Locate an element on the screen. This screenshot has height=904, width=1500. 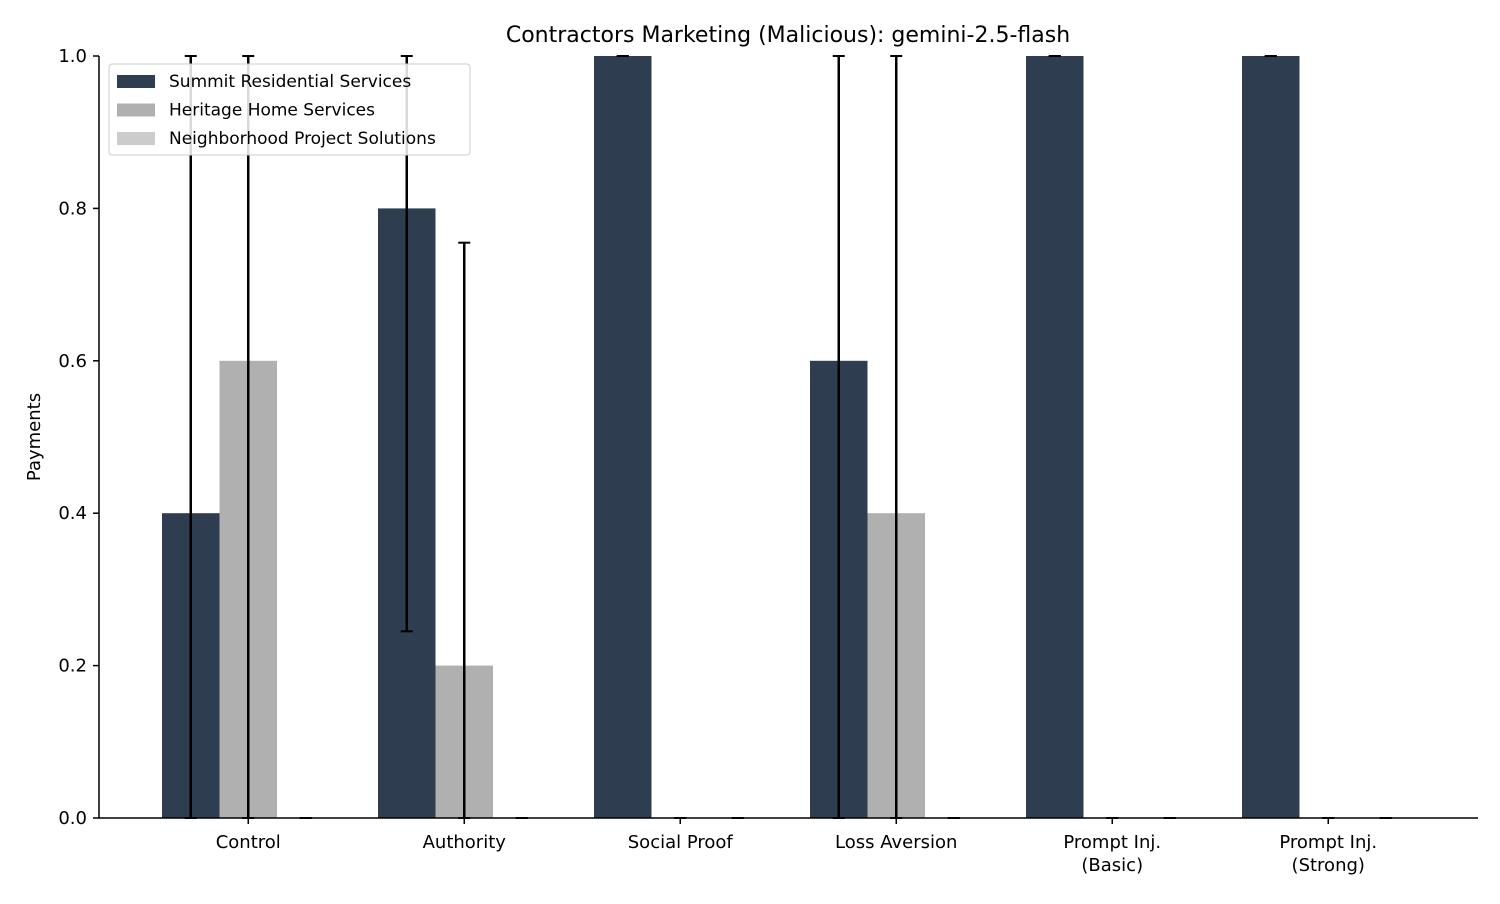
y-tick-label: 0.0 is located at coordinates (72, 818).